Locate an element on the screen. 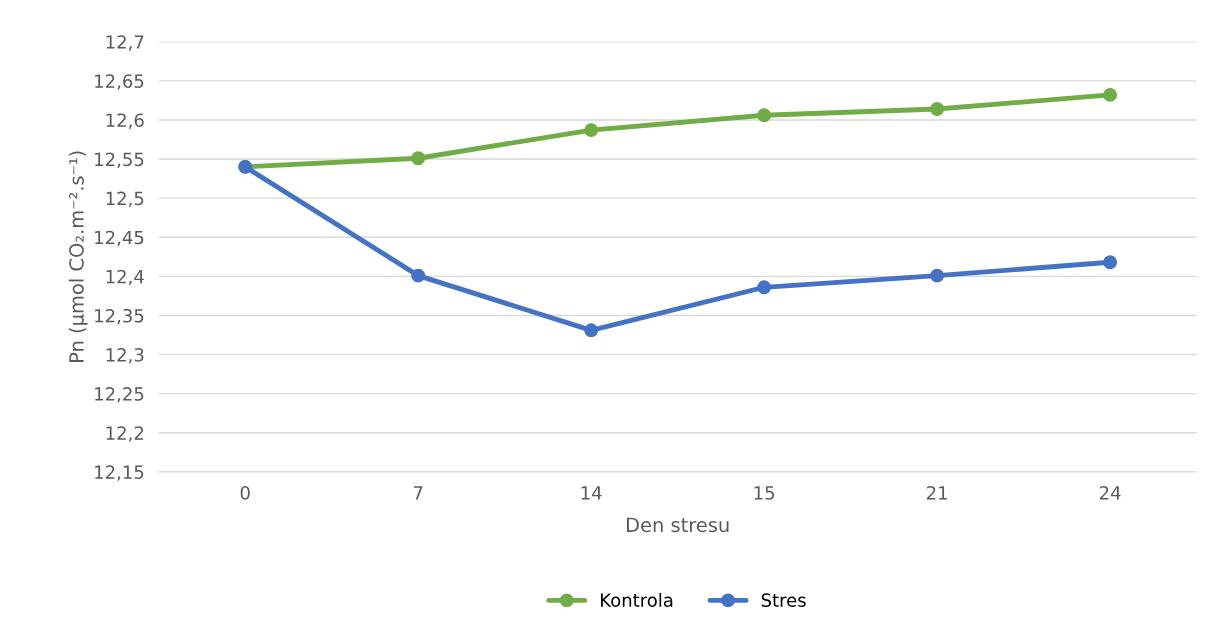  y-tick-label: 12,55 is located at coordinates (119, 160).